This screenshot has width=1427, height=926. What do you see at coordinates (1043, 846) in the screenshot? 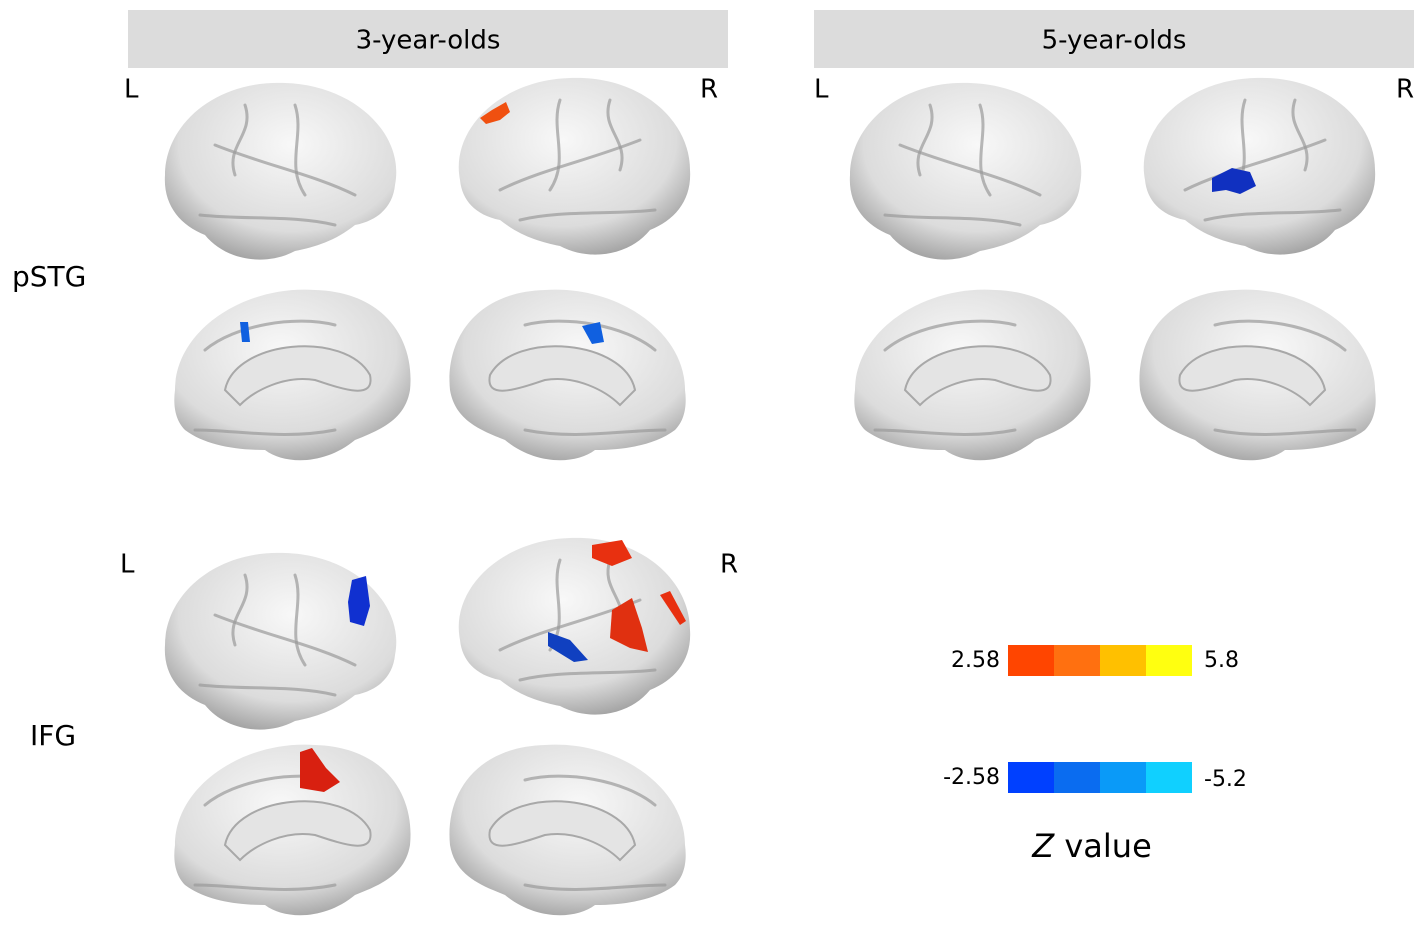
I see `colorbar-title-italic: Z` at bounding box center [1043, 846].